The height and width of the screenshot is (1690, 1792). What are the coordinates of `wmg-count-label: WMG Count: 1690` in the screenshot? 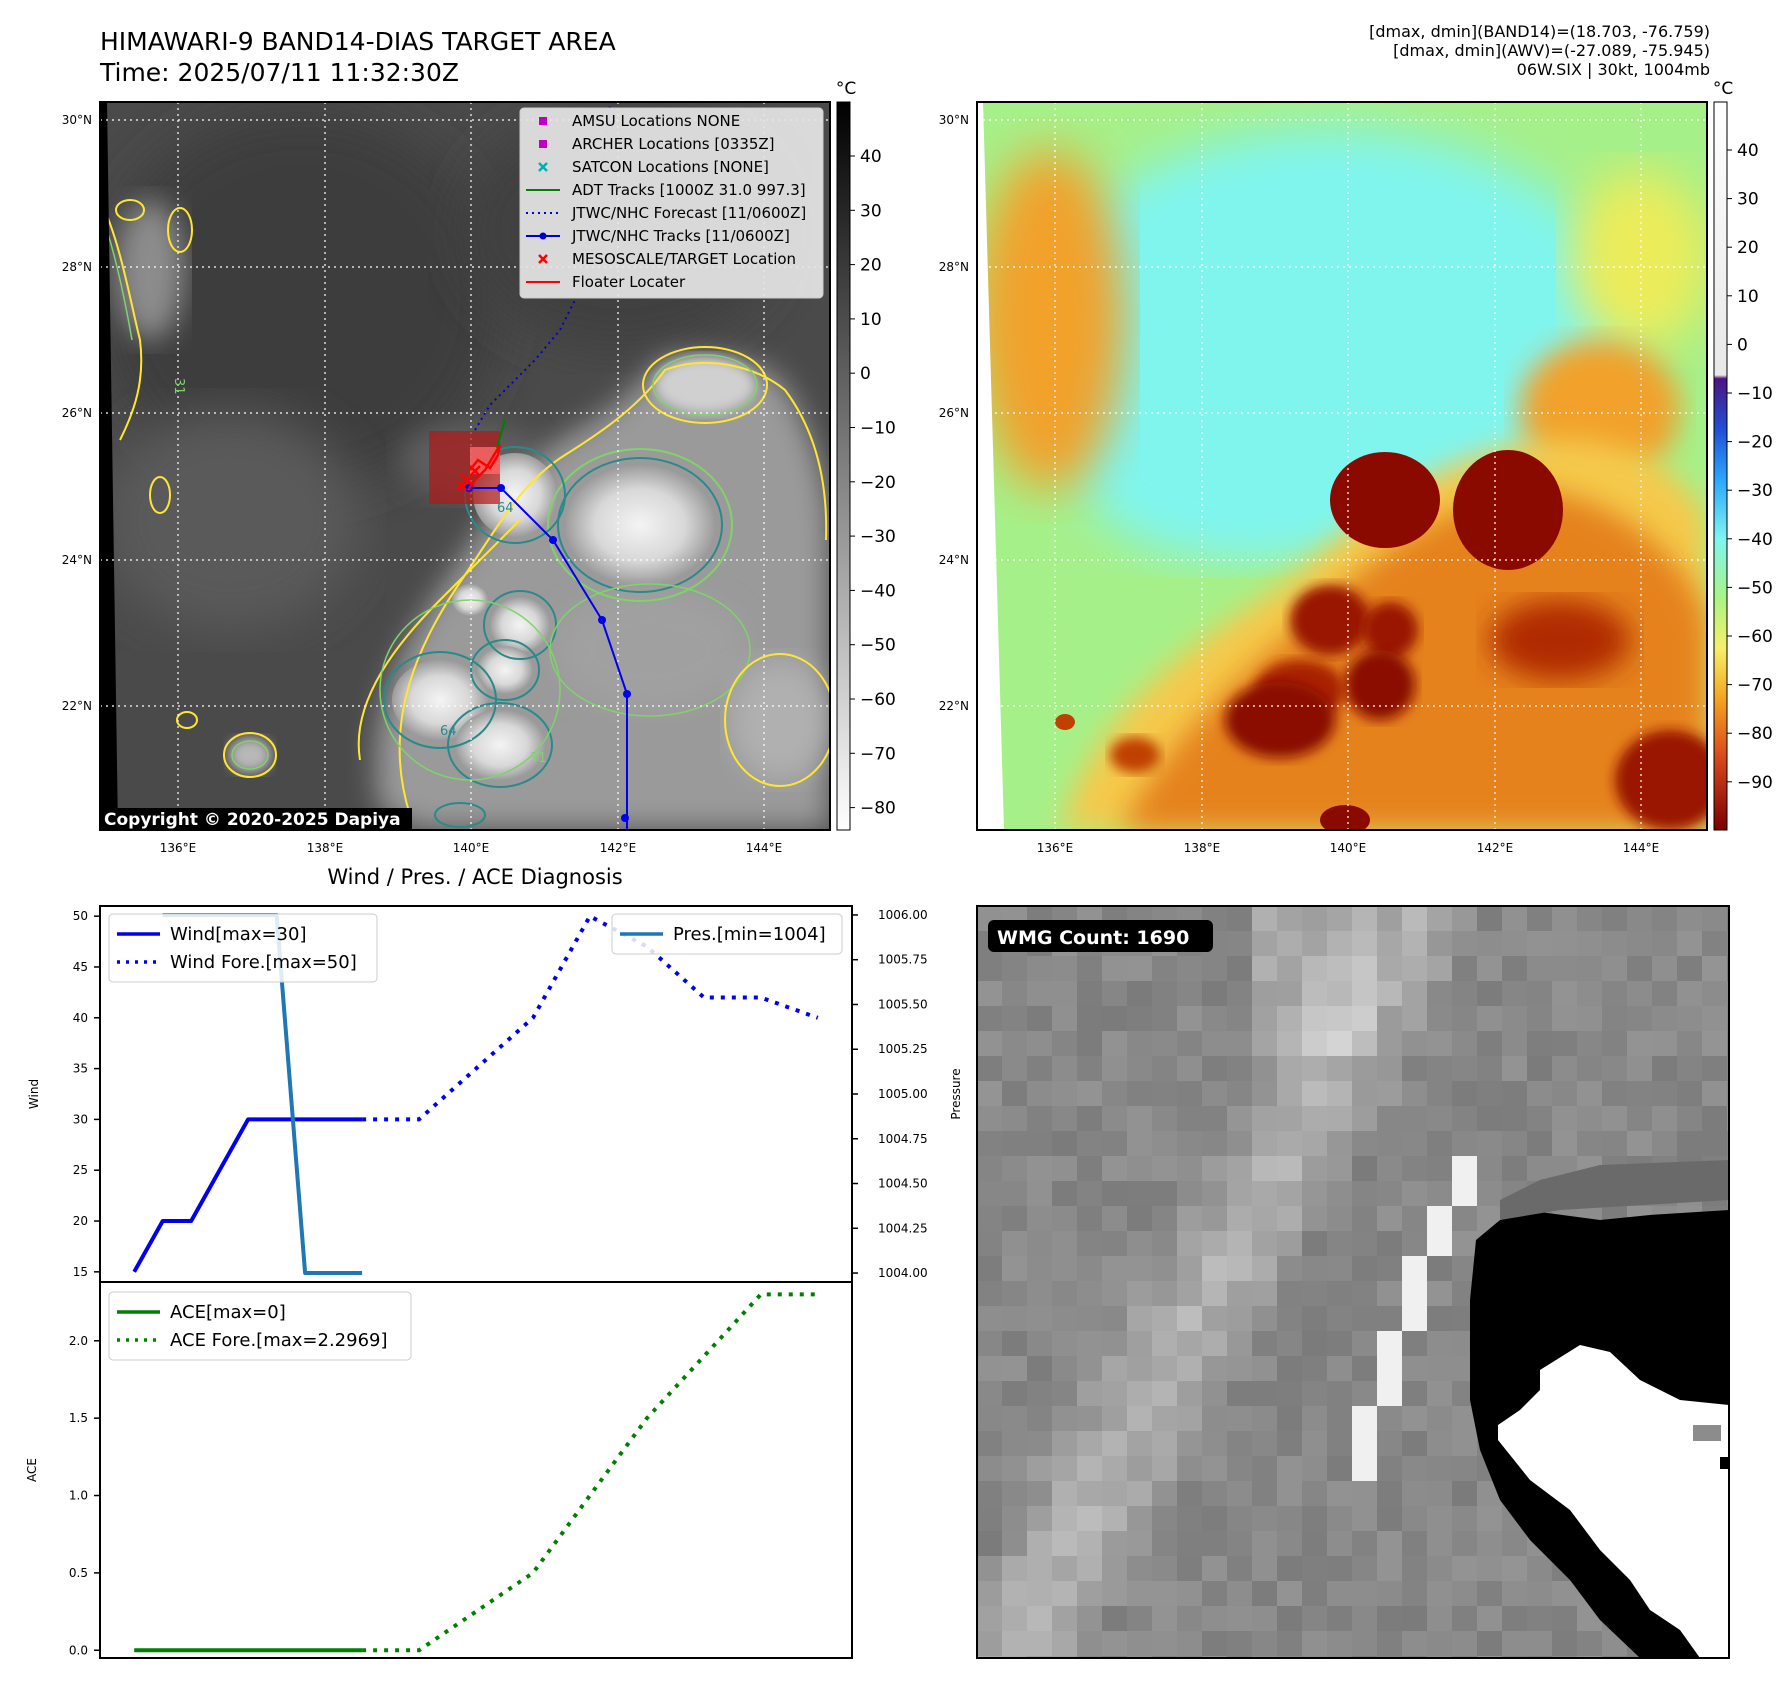 It's located at (1093, 938).